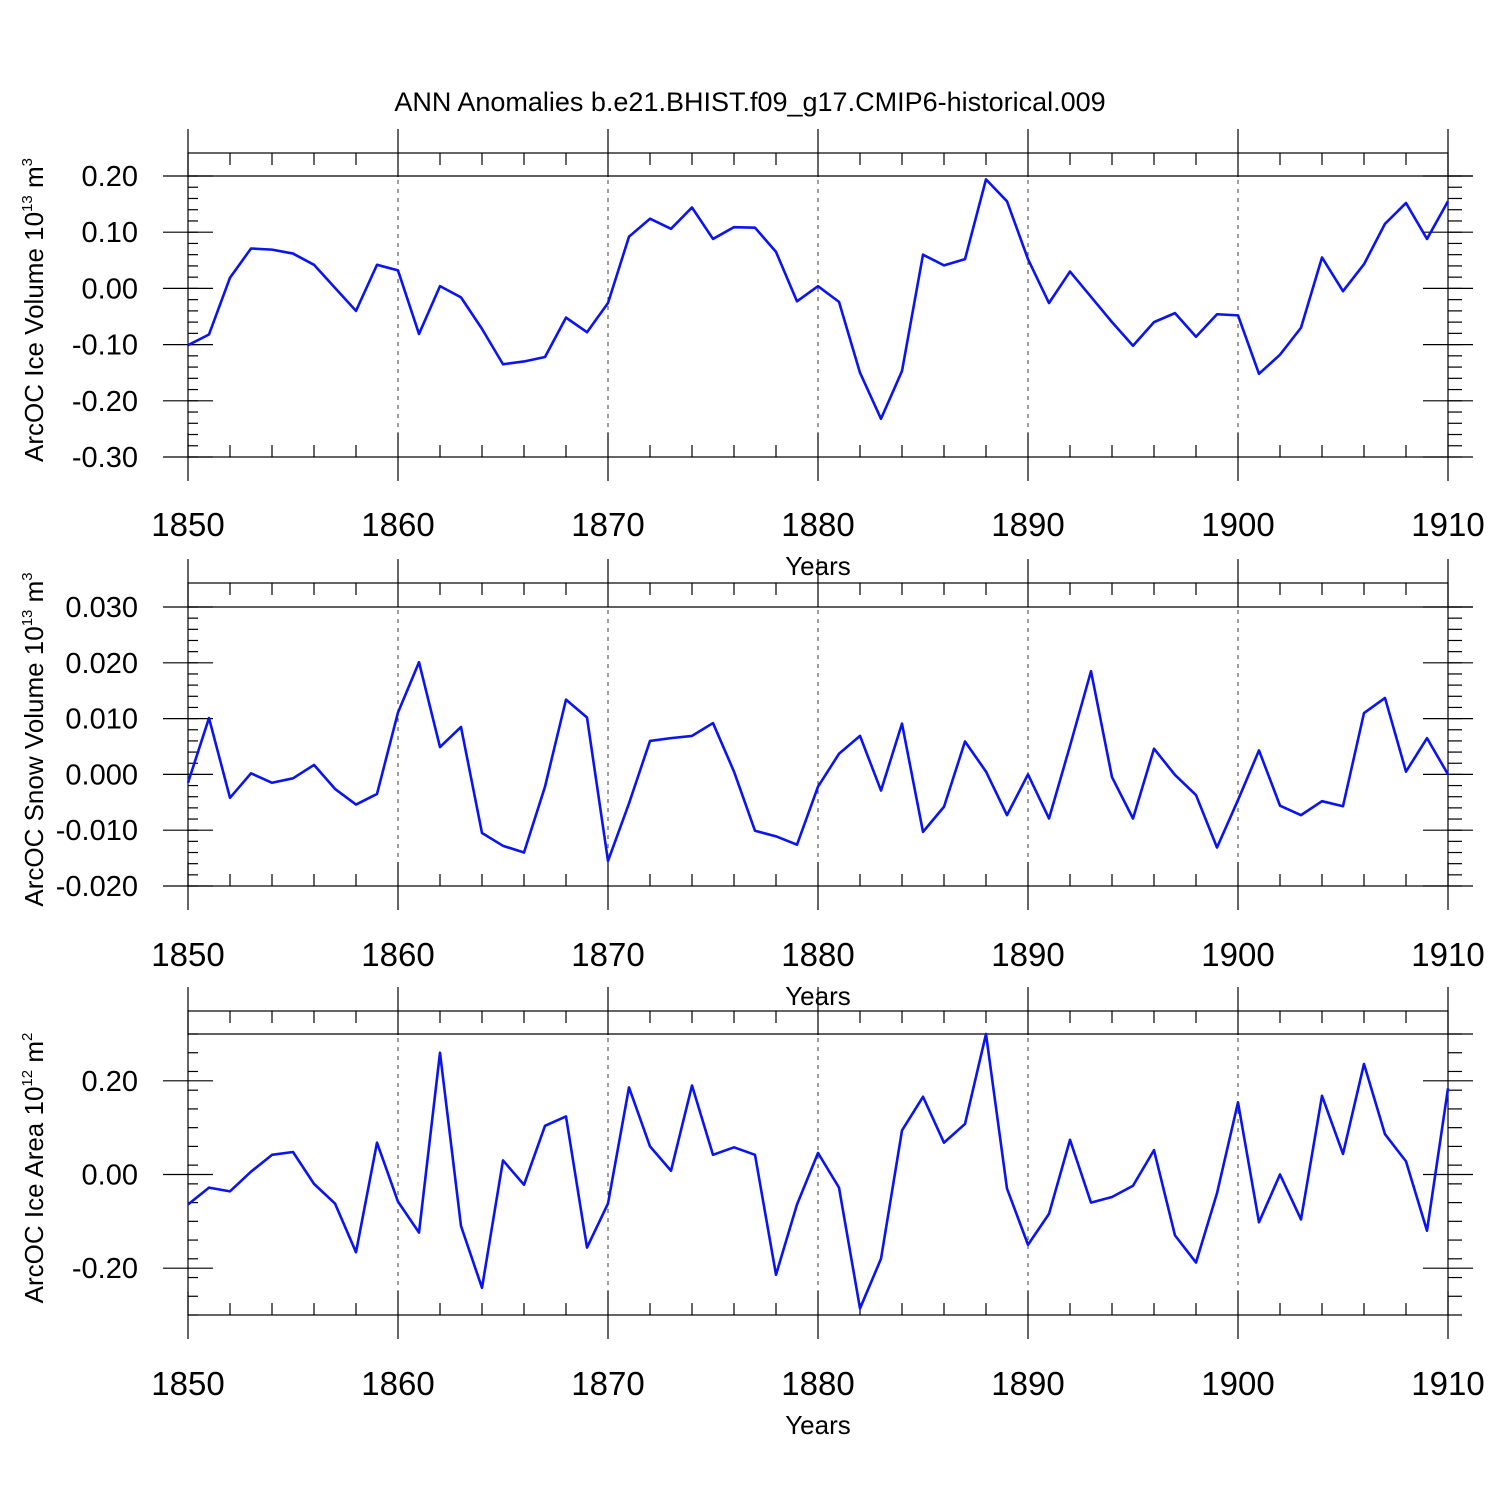 This screenshot has height=1500, width=1500. I want to click on y-tick-label: 0.000, so click(101, 775).